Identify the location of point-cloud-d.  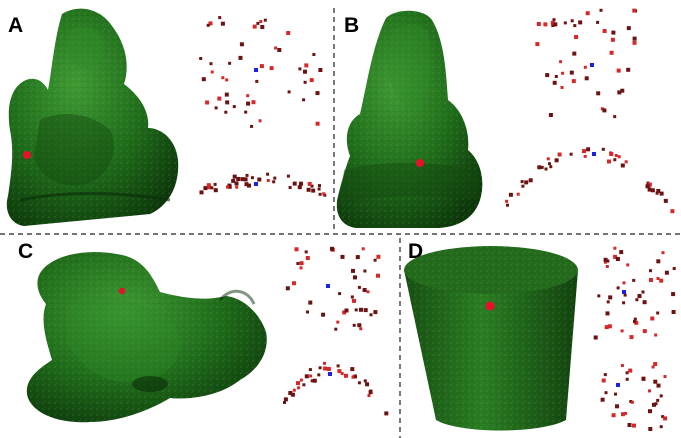
(634, 338).